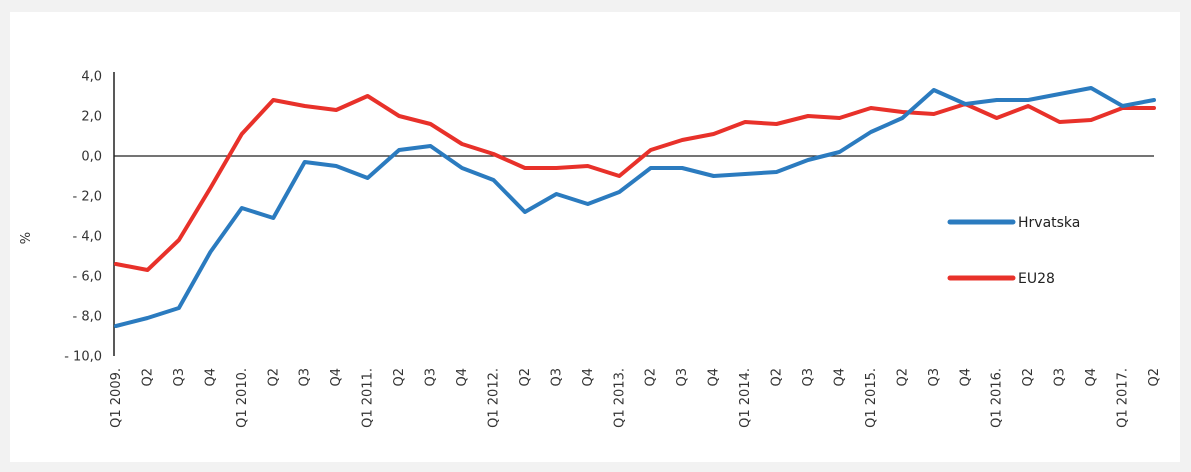 This screenshot has width=1191, height=472. Describe the element at coordinates (88, 197) in the screenshot. I see `y-tick-label: - 2,0` at that location.